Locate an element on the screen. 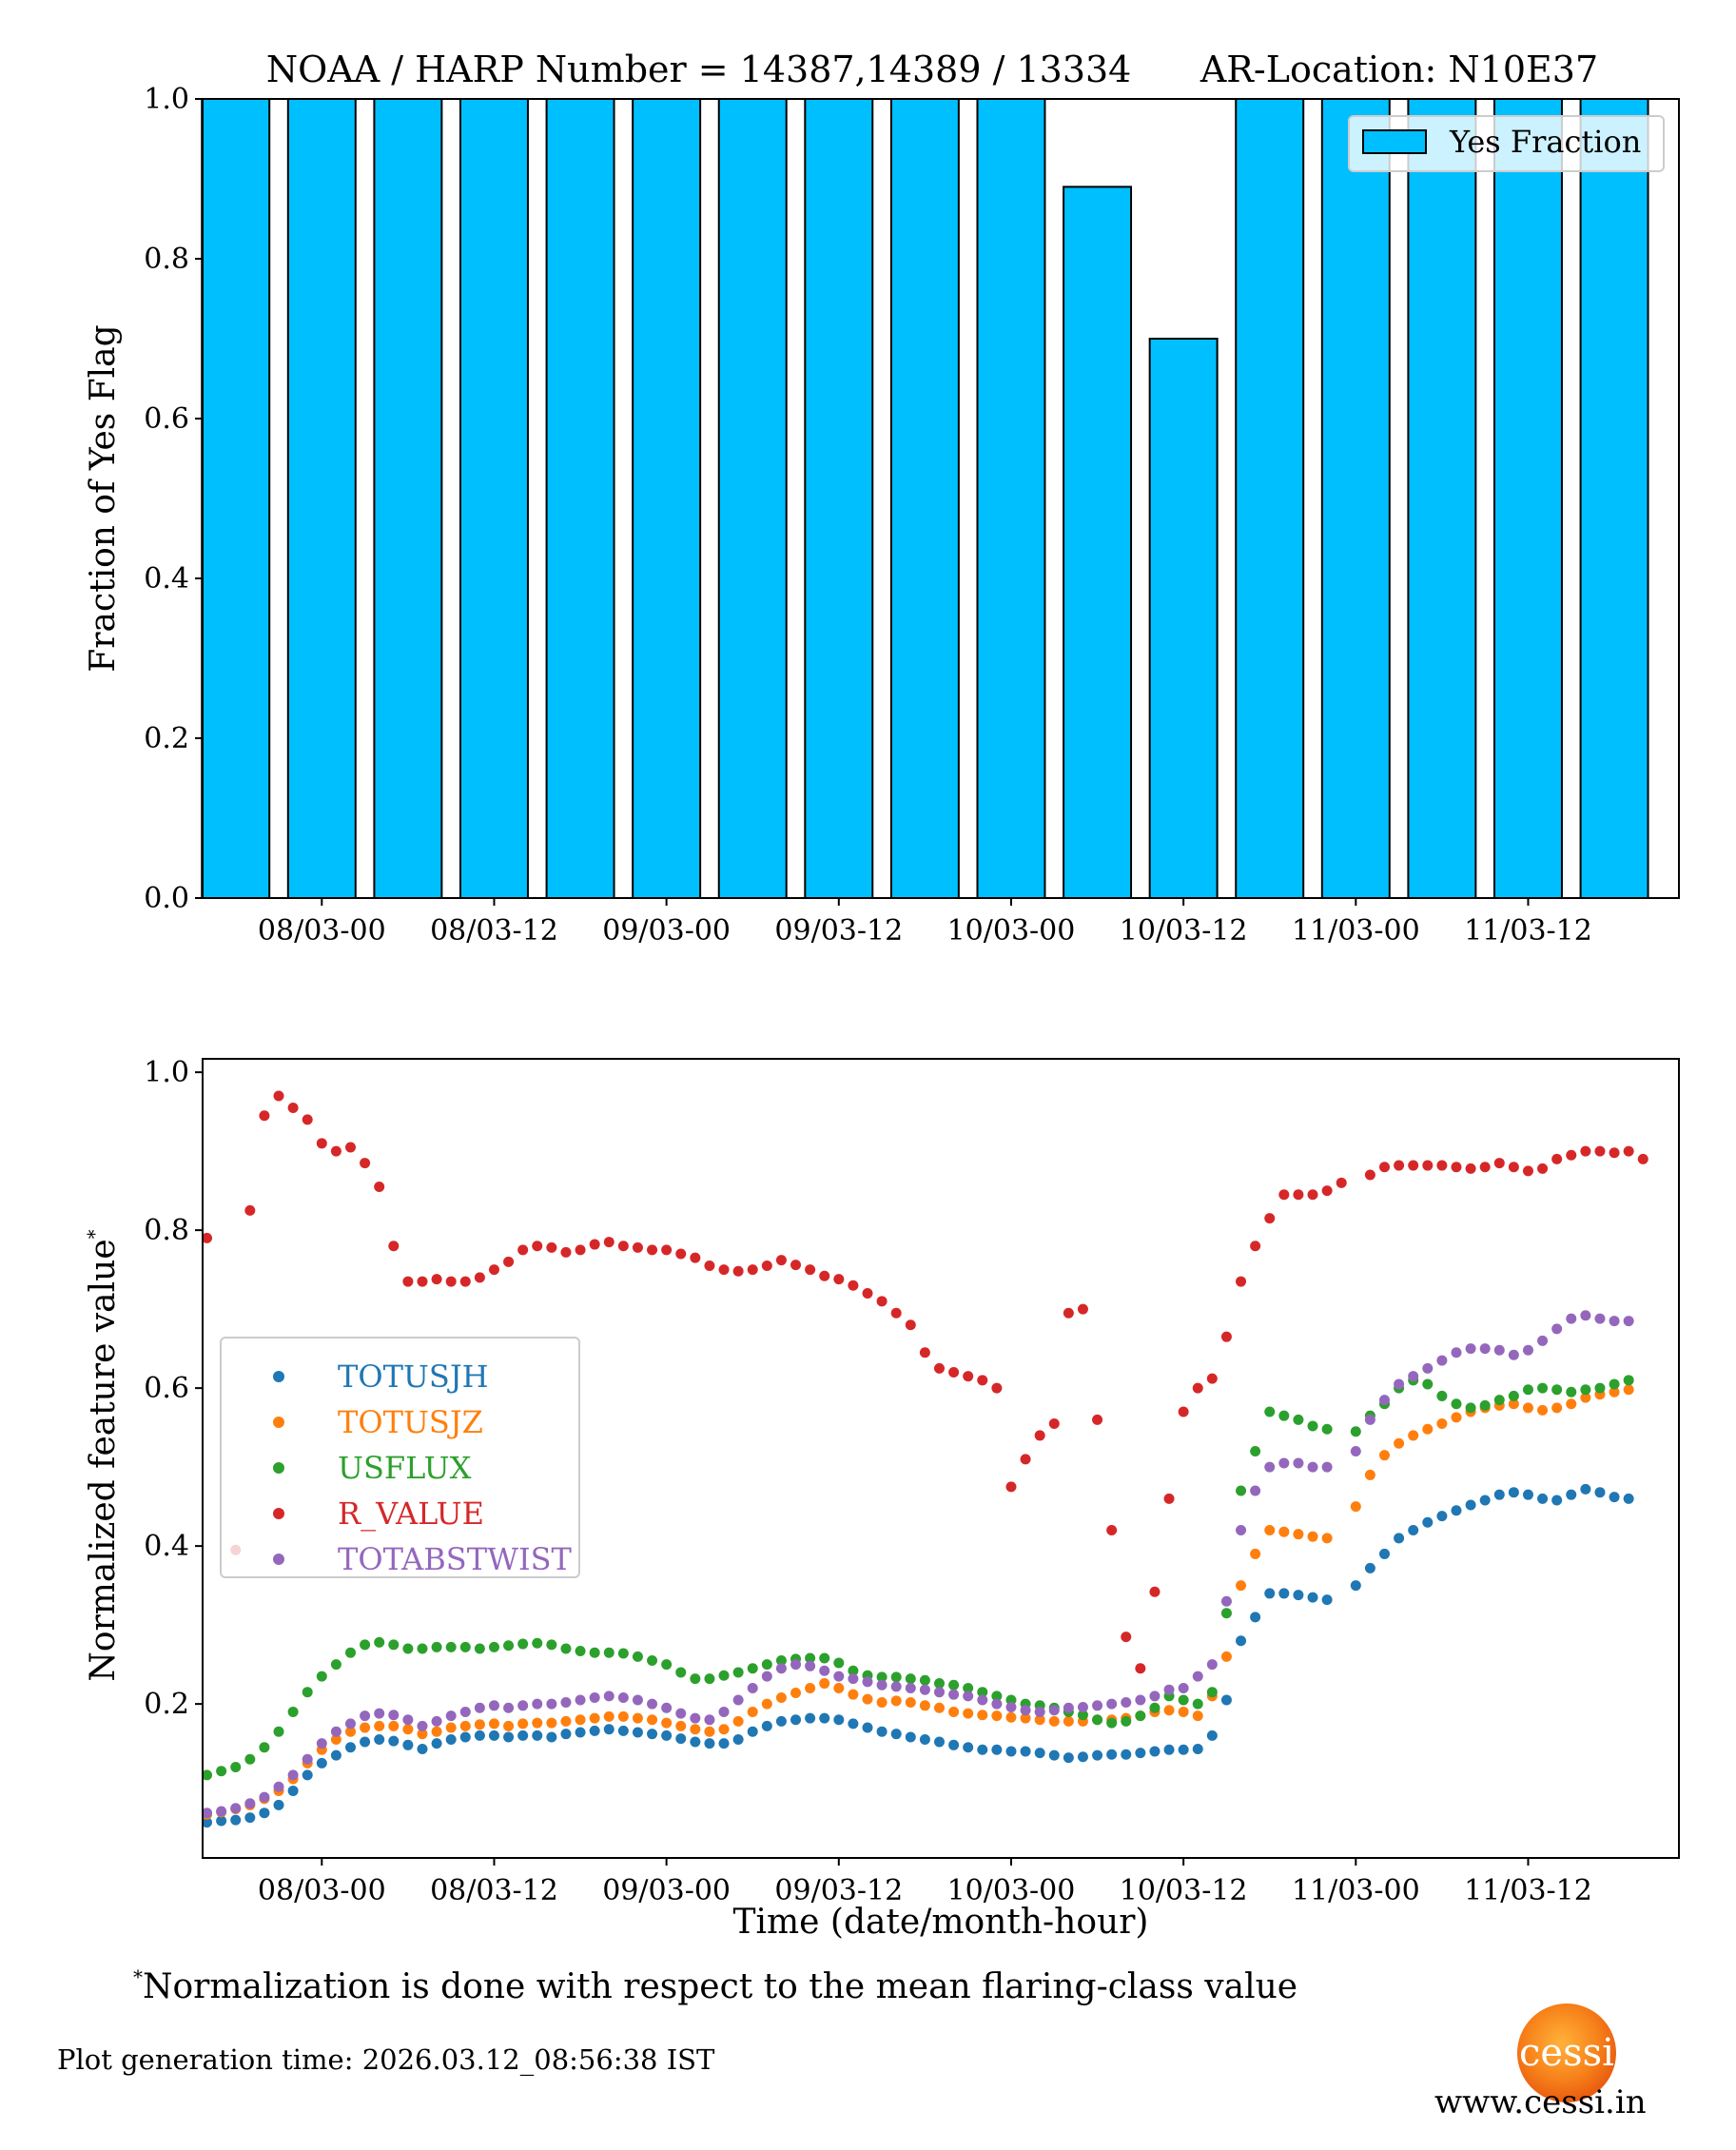  x-tick-label: 08/03-12 is located at coordinates (494, 1890).